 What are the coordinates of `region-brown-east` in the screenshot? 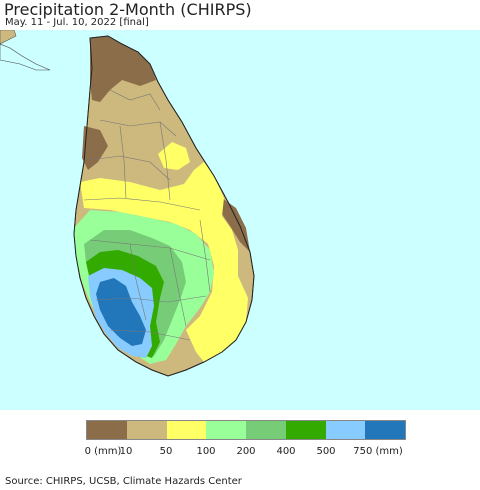 It's located at (236, 225).